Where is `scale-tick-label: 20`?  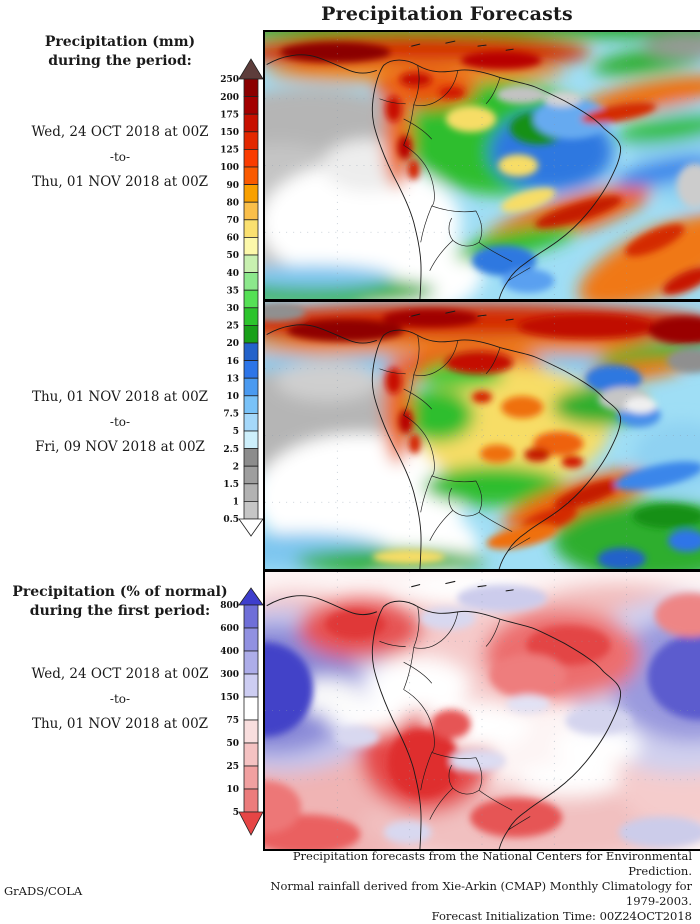 scale-tick-label: 20 is located at coordinates (232, 344).